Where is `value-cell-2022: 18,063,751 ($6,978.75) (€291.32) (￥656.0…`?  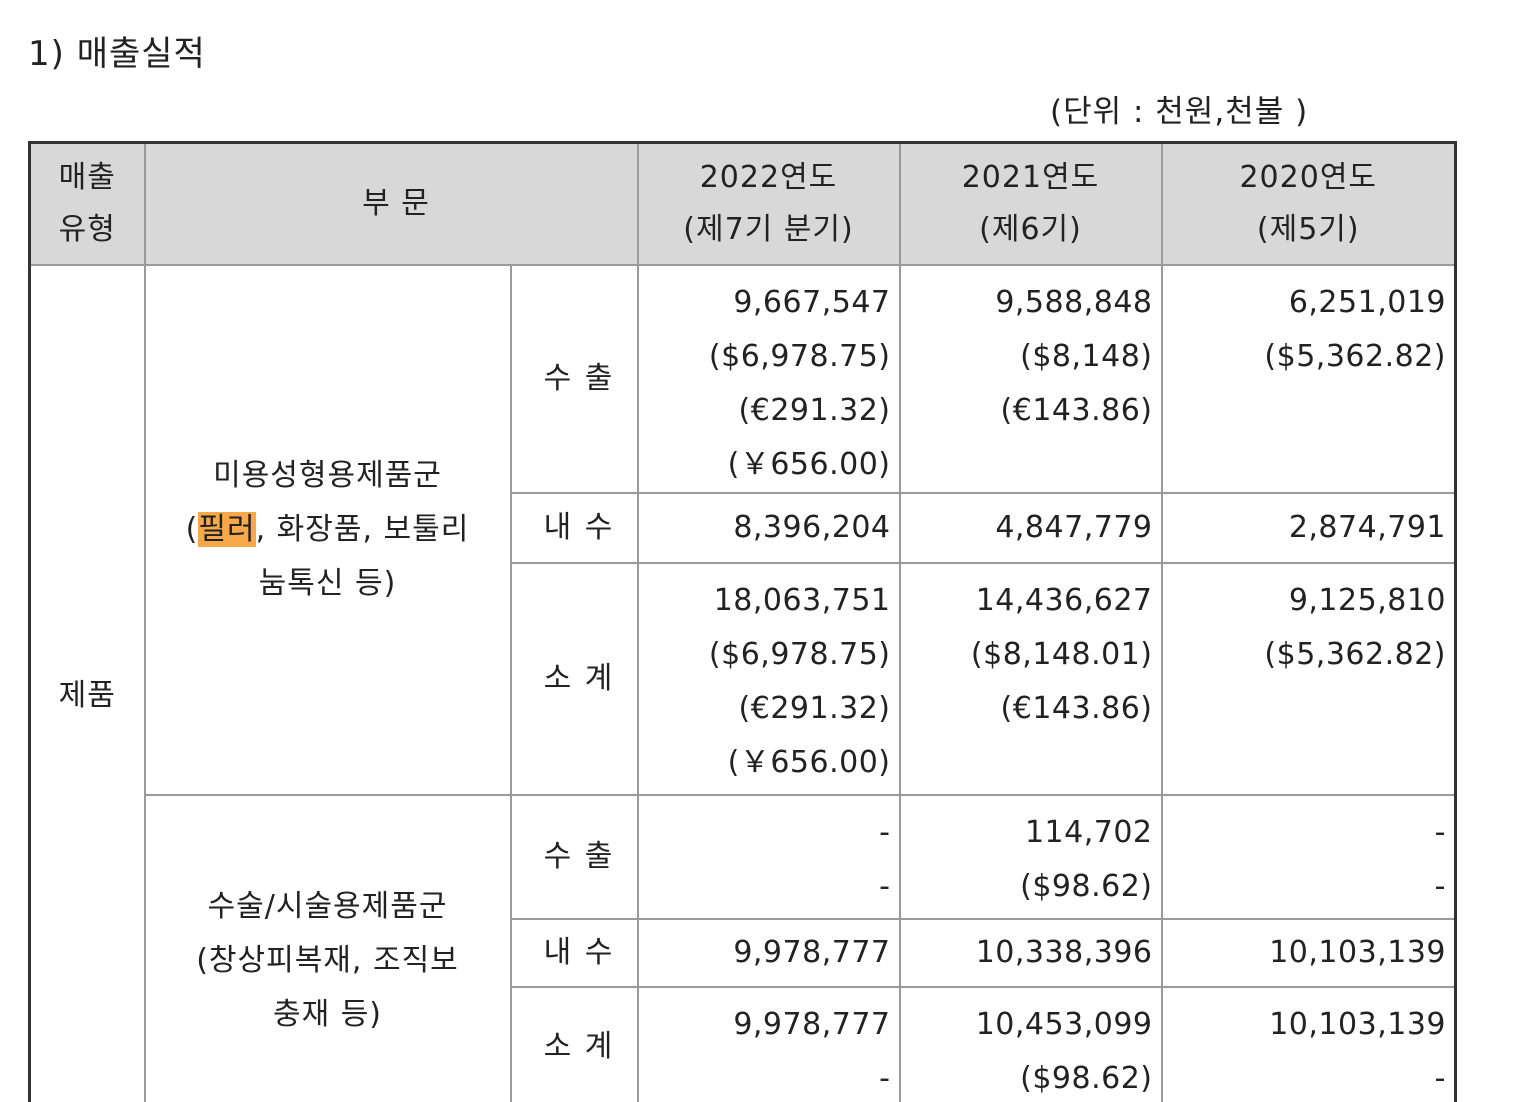
value-cell-2022: 18,063,751 ($6,978.75) (€291.32) (￥656.0… is located at coordinates (768, 679).